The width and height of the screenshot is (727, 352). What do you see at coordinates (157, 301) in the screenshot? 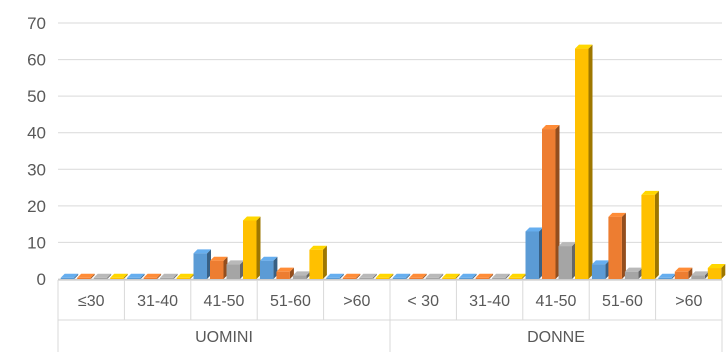
I see `x-tick-label: 31-40` at bounding box center [157, 301].